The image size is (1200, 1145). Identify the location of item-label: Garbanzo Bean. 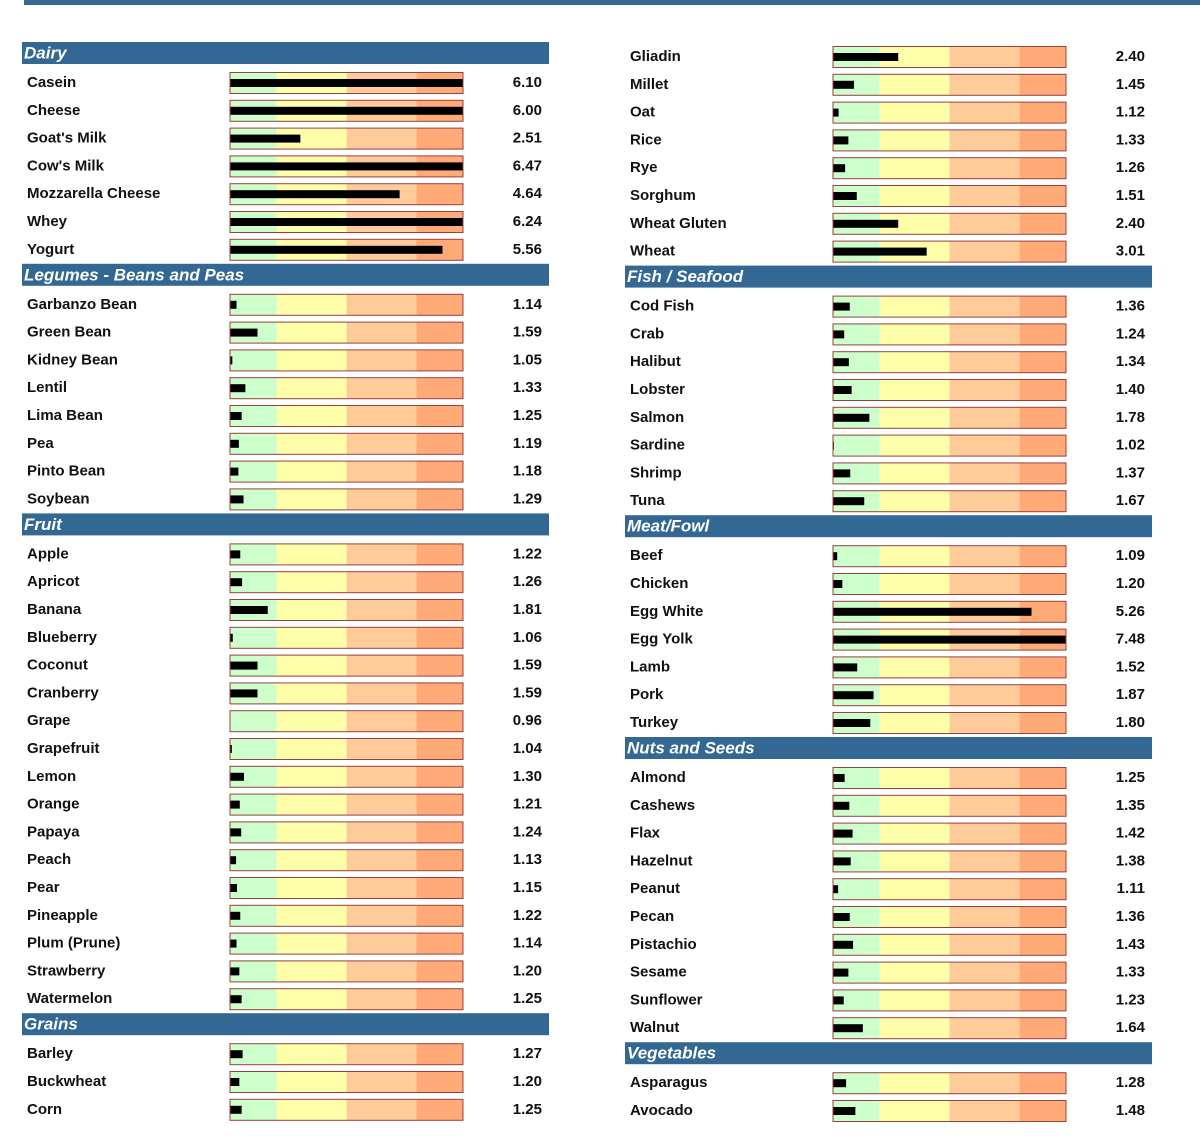
(82, 304).